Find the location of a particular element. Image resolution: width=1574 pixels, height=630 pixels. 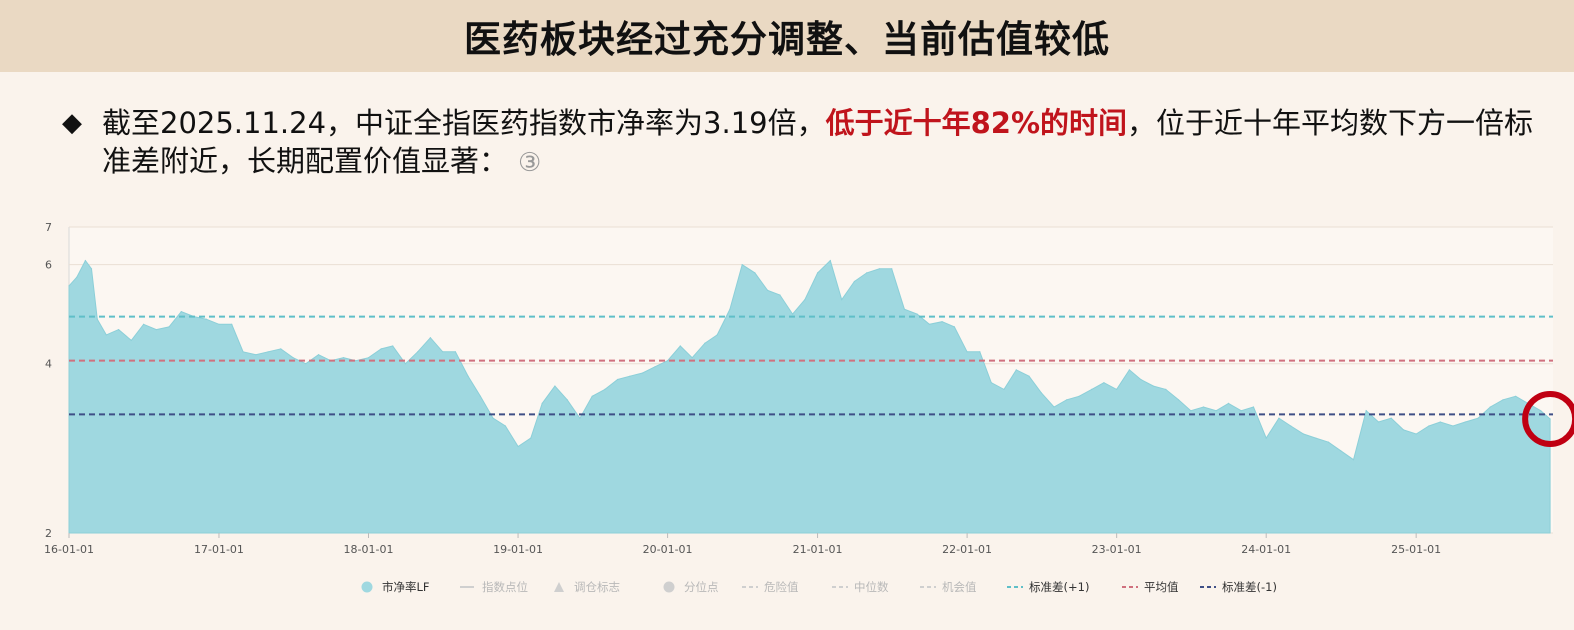

legend-label: 危险值 is located at coordinates (781, 587).